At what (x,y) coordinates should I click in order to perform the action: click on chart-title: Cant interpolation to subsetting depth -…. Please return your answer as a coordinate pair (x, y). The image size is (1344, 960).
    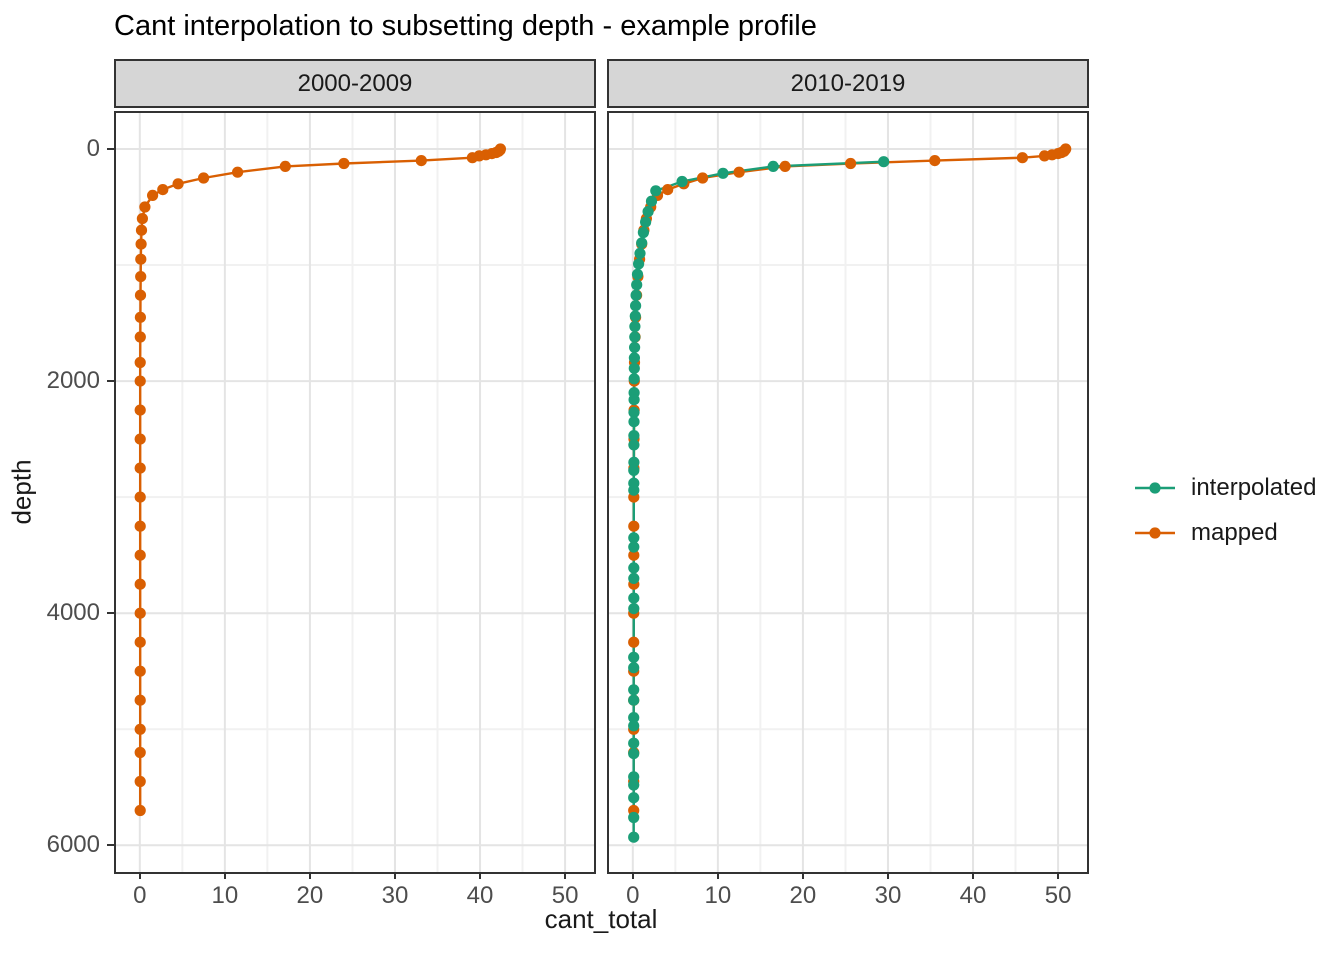
    Looking at the image, I should click on (465, 26).